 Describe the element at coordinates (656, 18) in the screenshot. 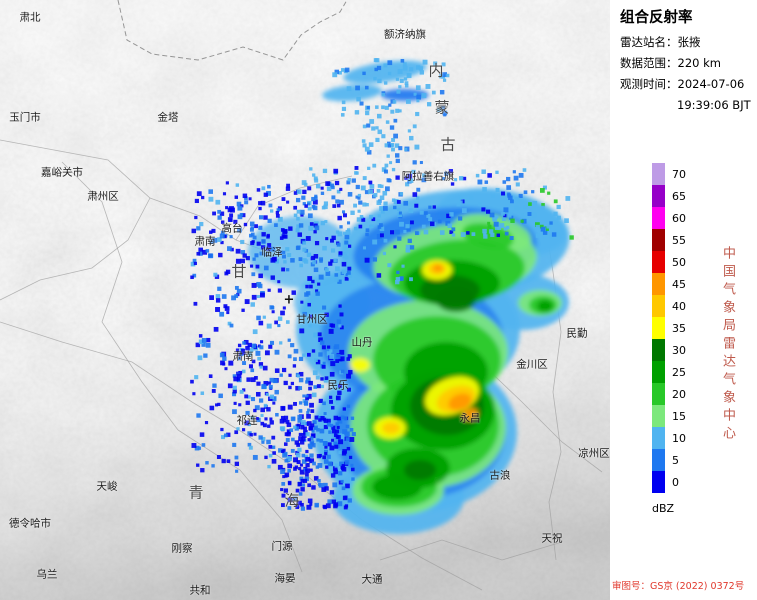

I see `product-title: 组合反射率` at that location.